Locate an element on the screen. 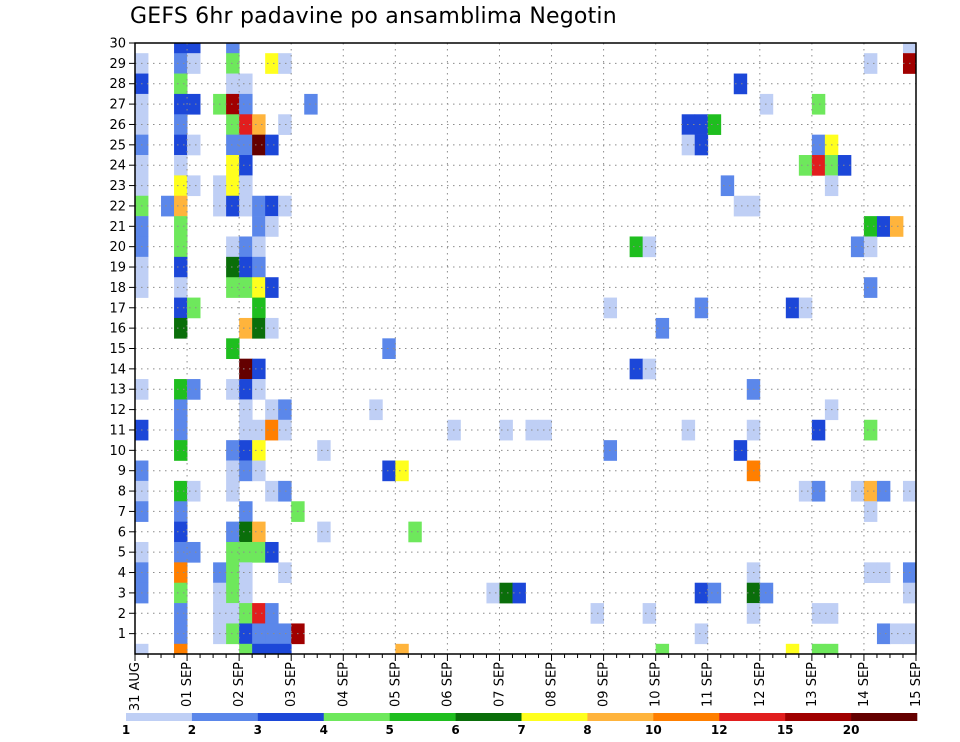 The image size is (960, 742). y-tick-label: 4 is located at coordinates (122, 573).